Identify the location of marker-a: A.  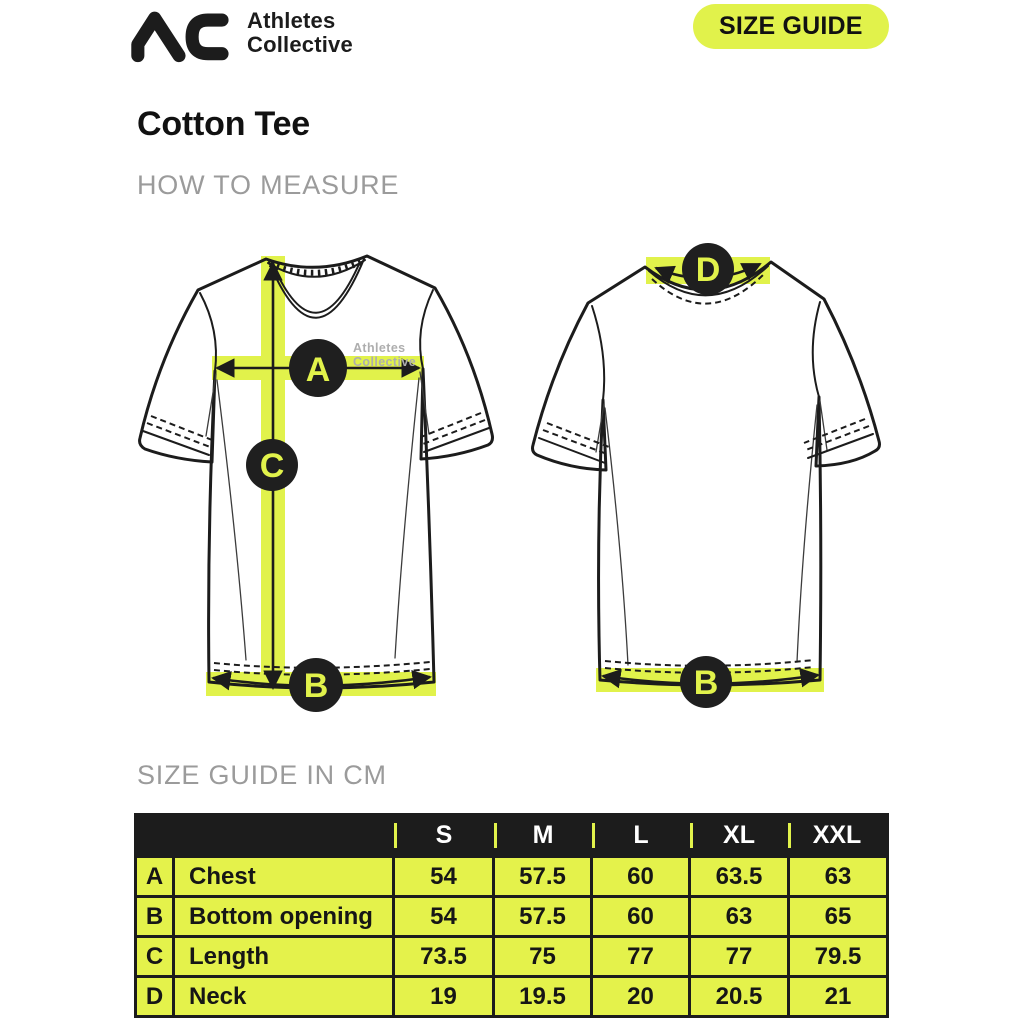
(318, 368).